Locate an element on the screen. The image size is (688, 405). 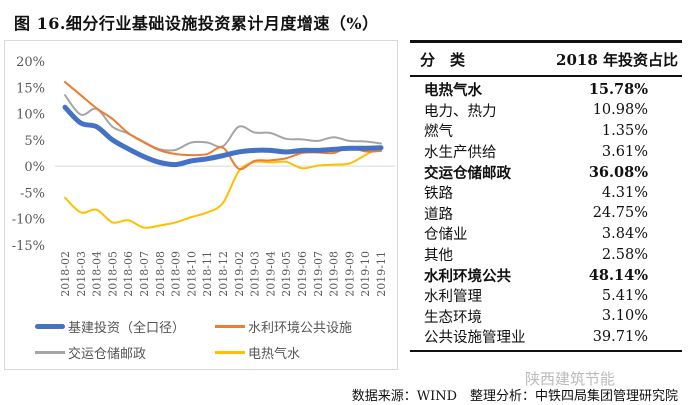
x-tick-label: 2018-05 is located at coordinates (112, 274).